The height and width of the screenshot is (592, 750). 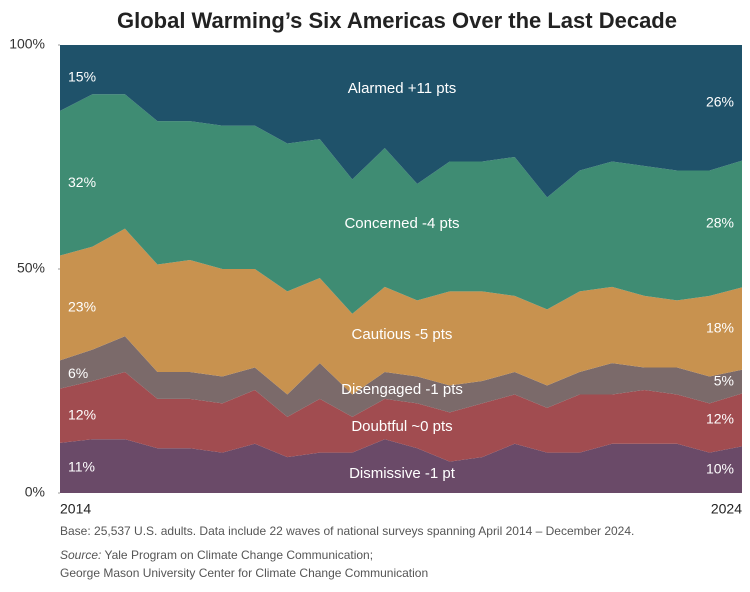 I want to click on value-label: 6%, so click(x=78, y=373).